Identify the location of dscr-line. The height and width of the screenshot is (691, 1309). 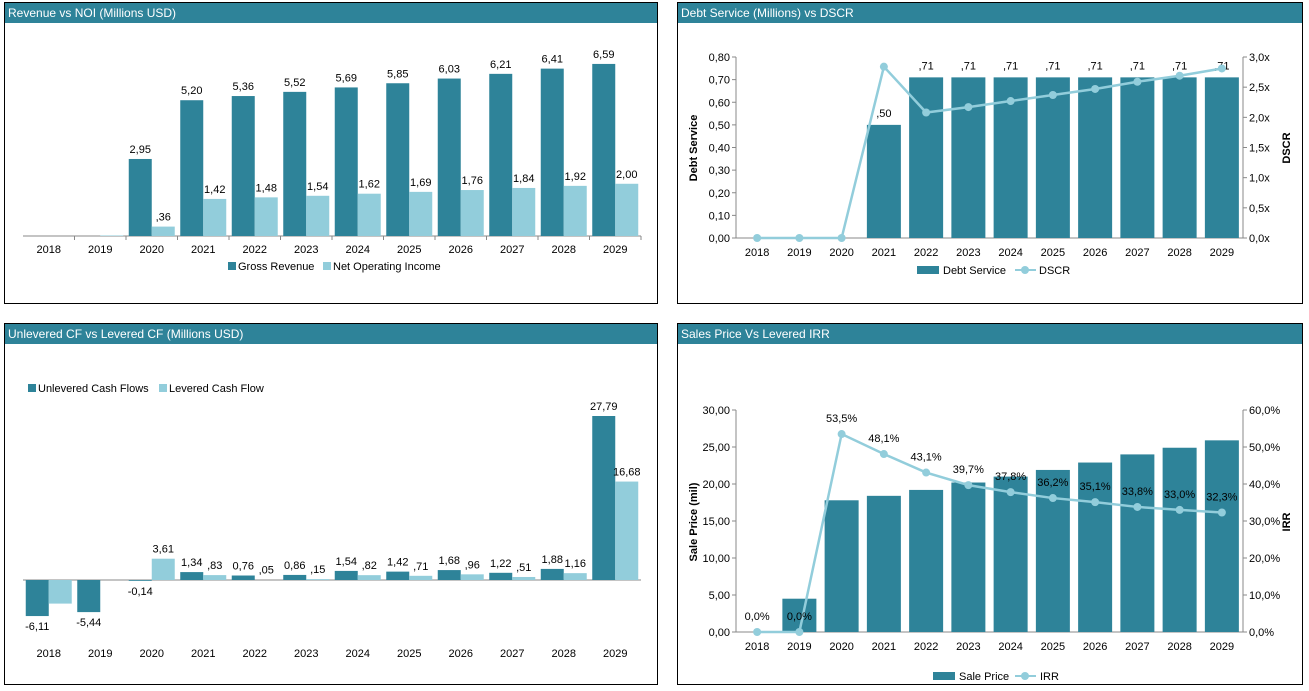
(990, 152).